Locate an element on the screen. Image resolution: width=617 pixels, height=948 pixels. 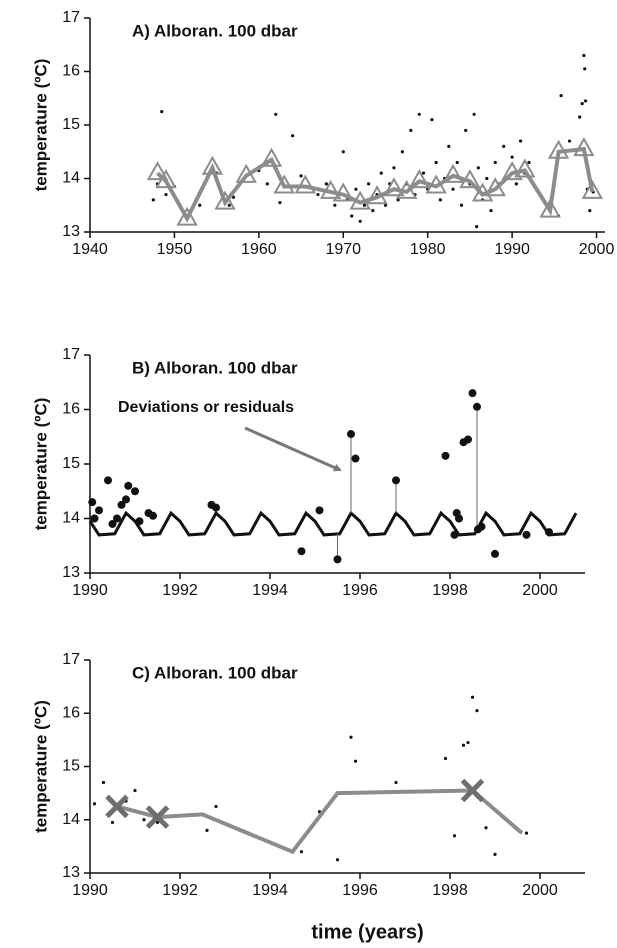
annotation: Deviations or residuals is located at coordinates (206, 407).